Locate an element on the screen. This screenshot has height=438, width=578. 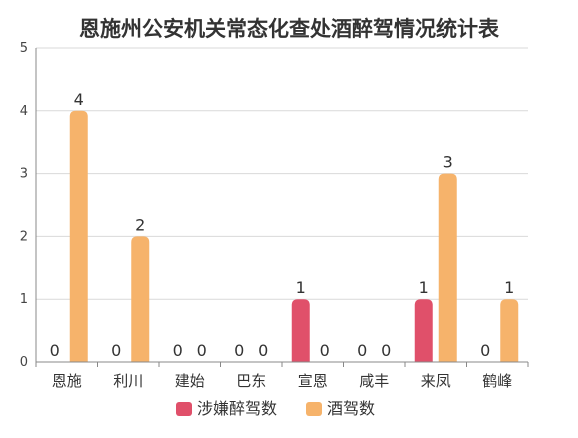
x-tick-label: 建始 is located at coordinates (190, 381).